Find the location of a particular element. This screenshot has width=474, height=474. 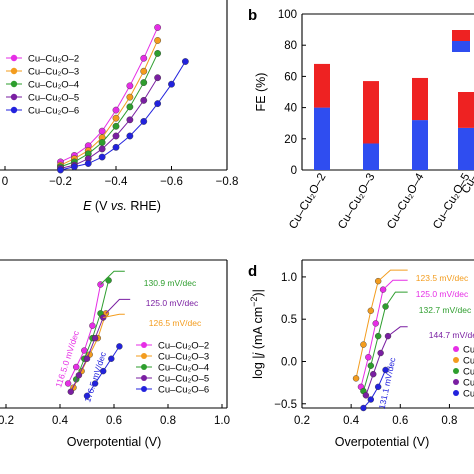

ylabel-close: )| is located at coordinates (258, 292).